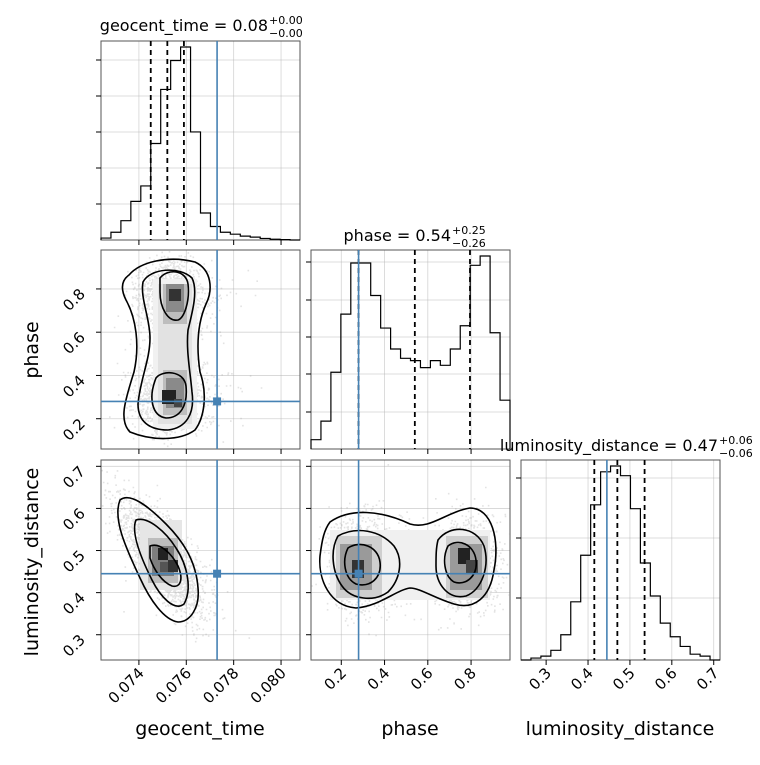  Describe the element at coordinates (74, 646) in the screenshot. I see `luminosity-distance-y-tick-label: 0.3` at that location.